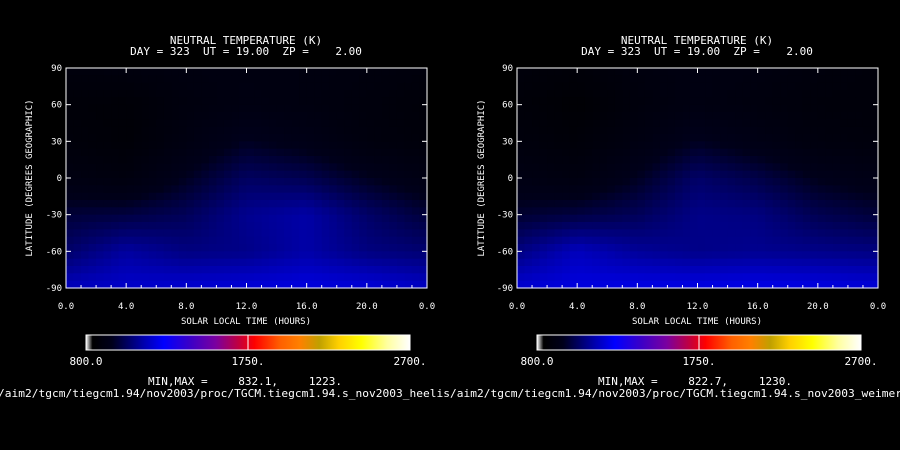 The height and width of the screenshot is (450, 900). Describe the element at coordinates (708, 381) in the screenshot. I see `min-value: 822.7,` at that location.